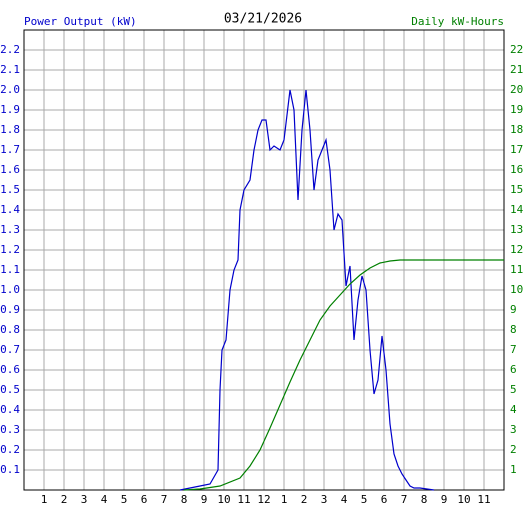 The height and width of the screenshot is (510, 527). I want to click on y-tick-label: 0.3, so click(10, 429).